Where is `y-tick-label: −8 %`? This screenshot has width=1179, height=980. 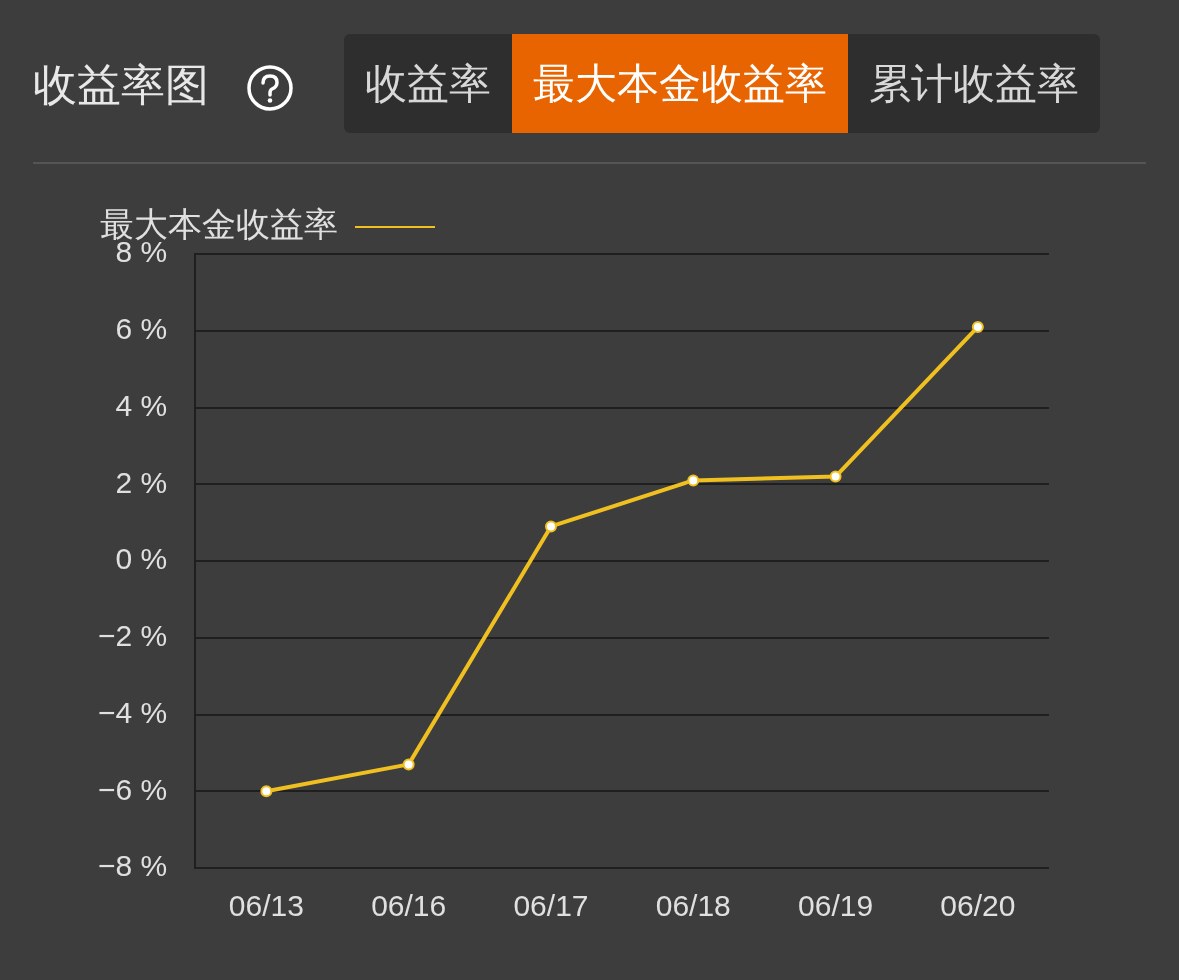 y-tick-label: −8 % is located at coordinates (133, 866).